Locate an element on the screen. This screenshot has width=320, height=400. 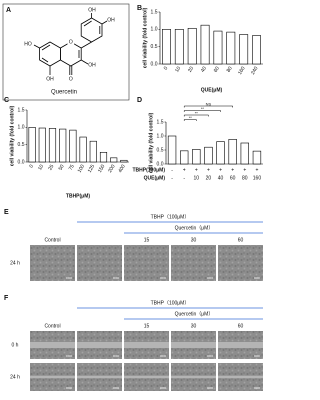
row-label: 0 h is located at coordinates (15, 345).